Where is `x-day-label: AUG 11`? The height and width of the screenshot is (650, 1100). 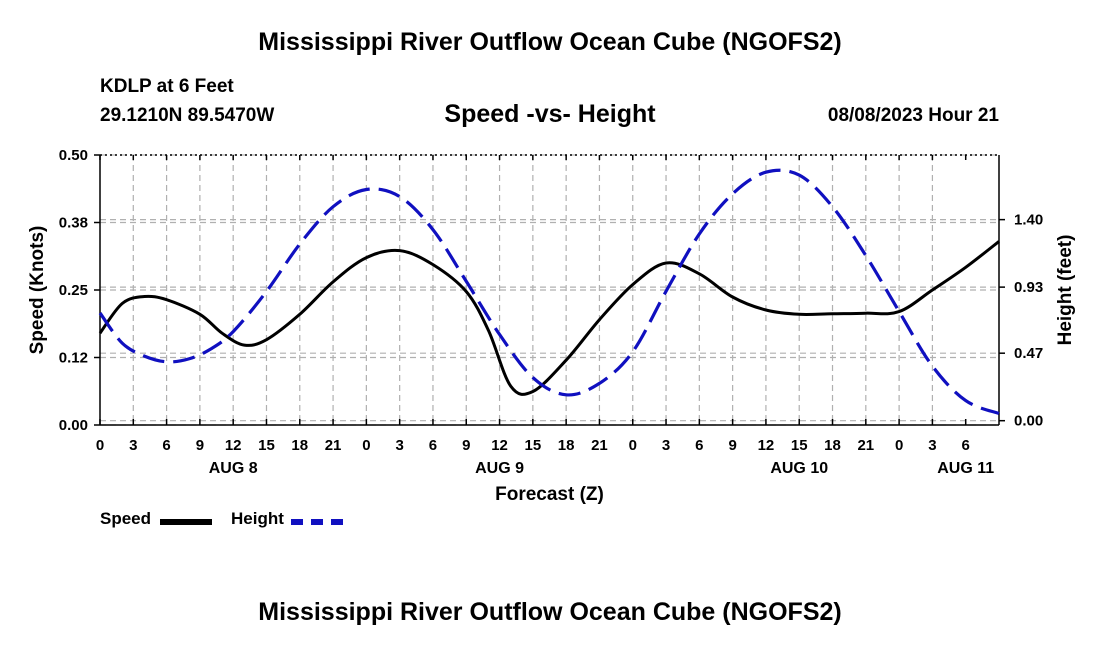 x-day-label: AUG 11 is located at coordinates (965, 468).